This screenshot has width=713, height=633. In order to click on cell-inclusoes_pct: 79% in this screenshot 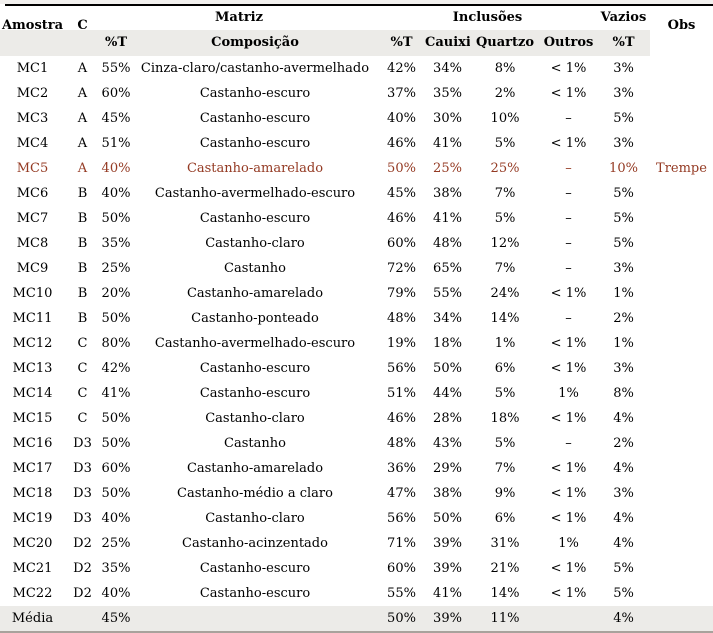, I will do `click(401, 293)`.